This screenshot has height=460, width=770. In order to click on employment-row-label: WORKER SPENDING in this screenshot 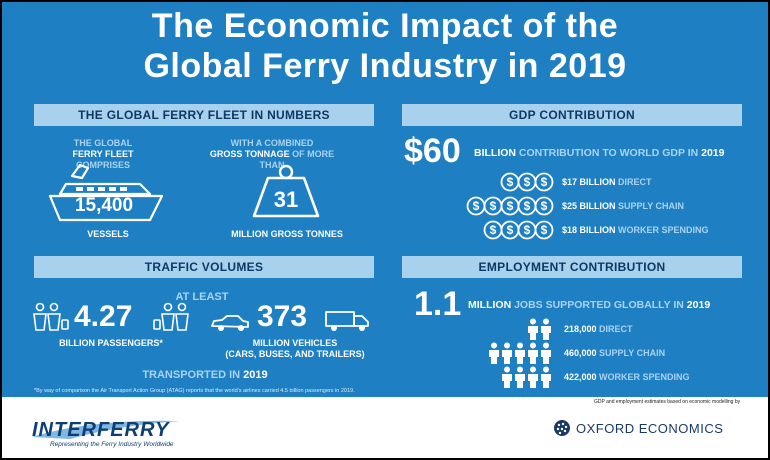, I will do `click(643, 377)`.